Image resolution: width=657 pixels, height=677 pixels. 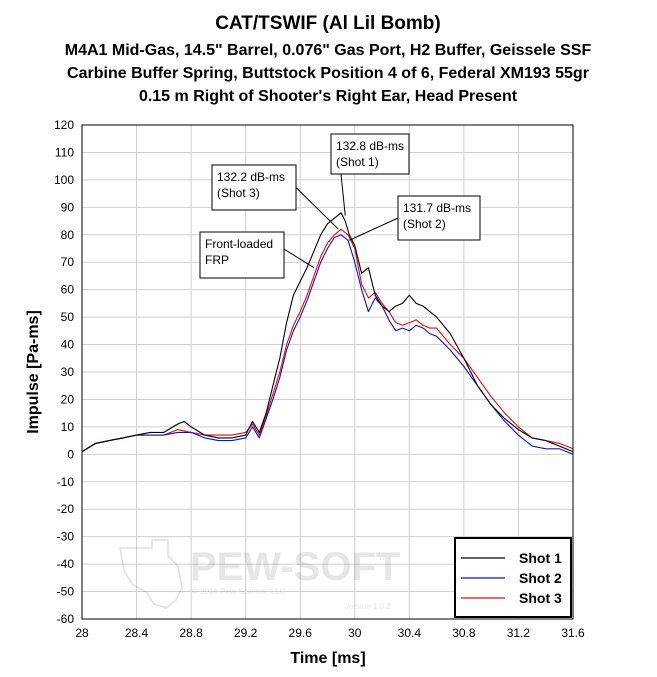 What do you see at coordinates (66, 592) in the screenshot?
I see `y-tick-label: -50` at bounding box center [66, 592].